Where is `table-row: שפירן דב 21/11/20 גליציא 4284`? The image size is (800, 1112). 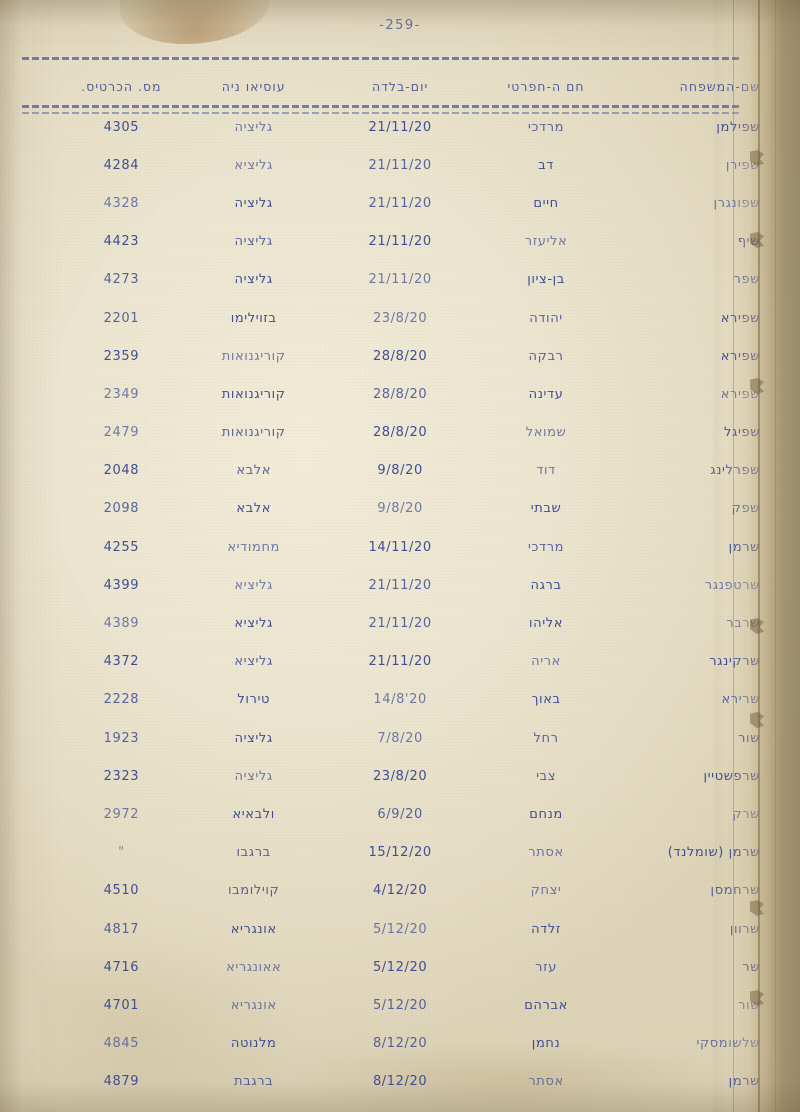 table-row: שפירן דב 21/11/20 גליציא 4284 is located at coordinates (410, 165).